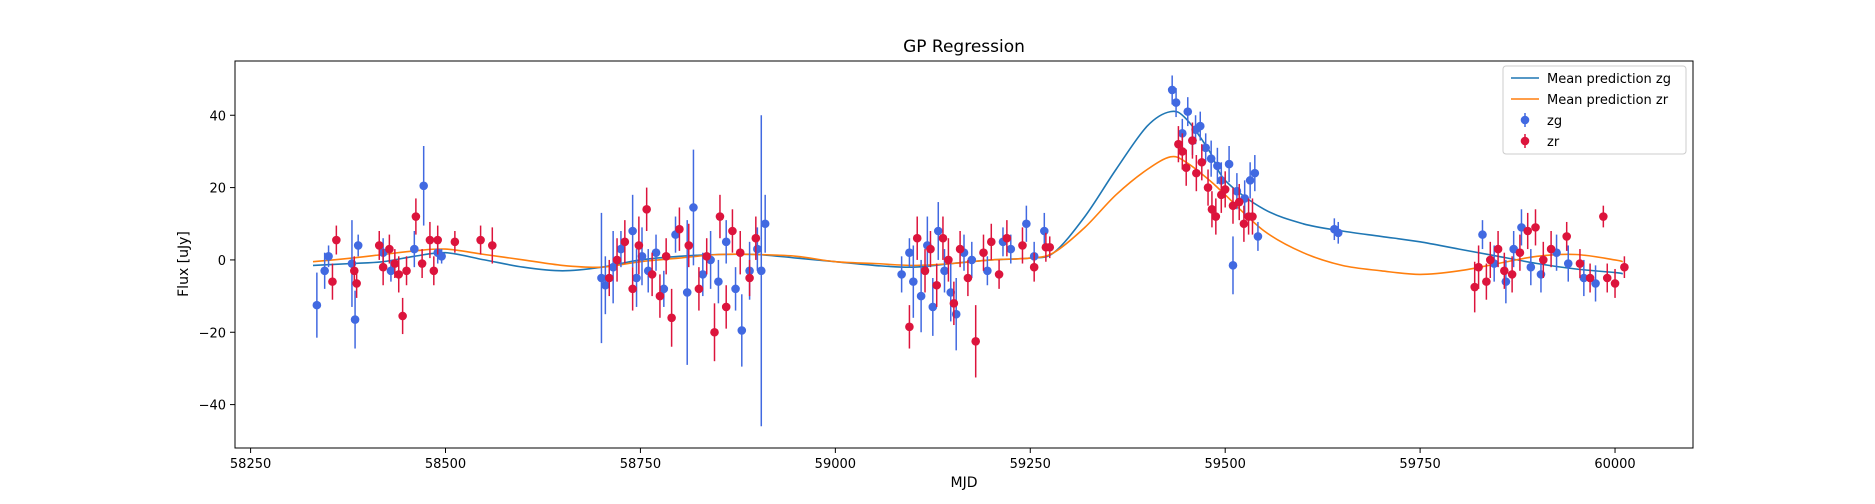 The height and width of the screenshot is (504, 1875). Describe the element at coordinates (217, 261) in the screenshot. I see `y-axis-ticks: −40 −20 0 20 40` at that location.